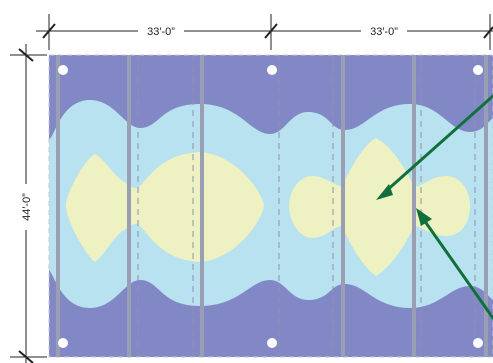 The height and width of the screenshot is (363, 493). I want to click on arrowhead-upper, so click(384, 192).